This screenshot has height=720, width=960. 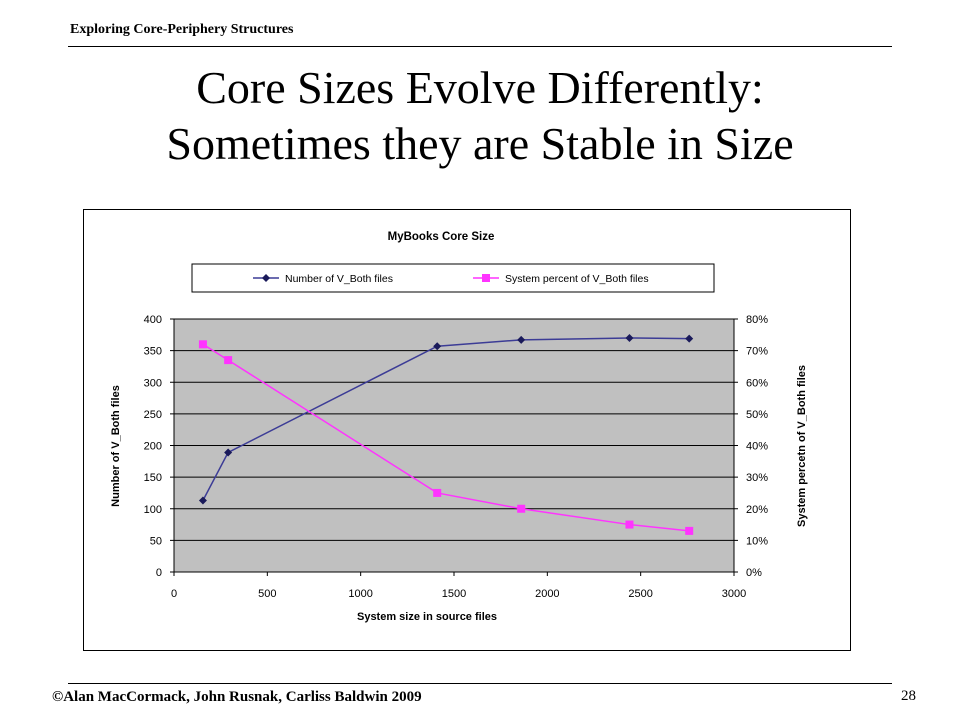 What do you see at coordinates (267, 594) in the screenshot?
I see `x-tick-label: 500` at bounding box center [267, 594].